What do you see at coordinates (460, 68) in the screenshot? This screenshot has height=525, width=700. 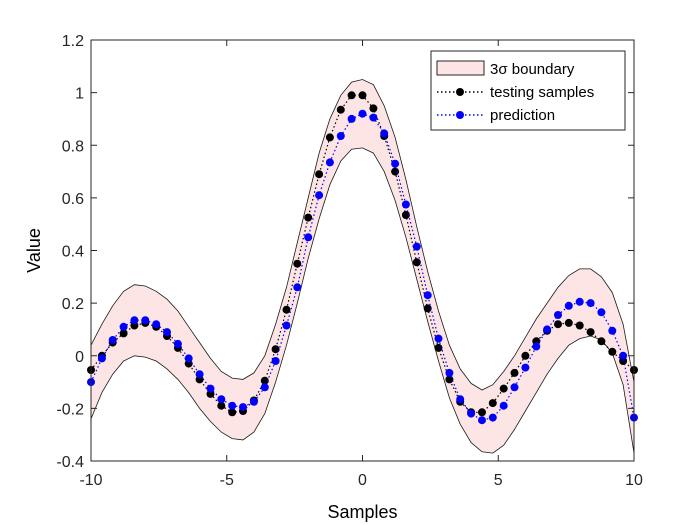 I see `legend-swatch-band` at bounding box center [460, 68].